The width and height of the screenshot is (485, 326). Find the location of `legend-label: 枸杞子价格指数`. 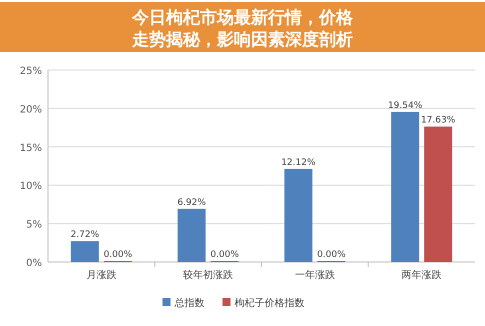

legend-label: 枸杞子价格指数 is located at coordinates (269, 303).